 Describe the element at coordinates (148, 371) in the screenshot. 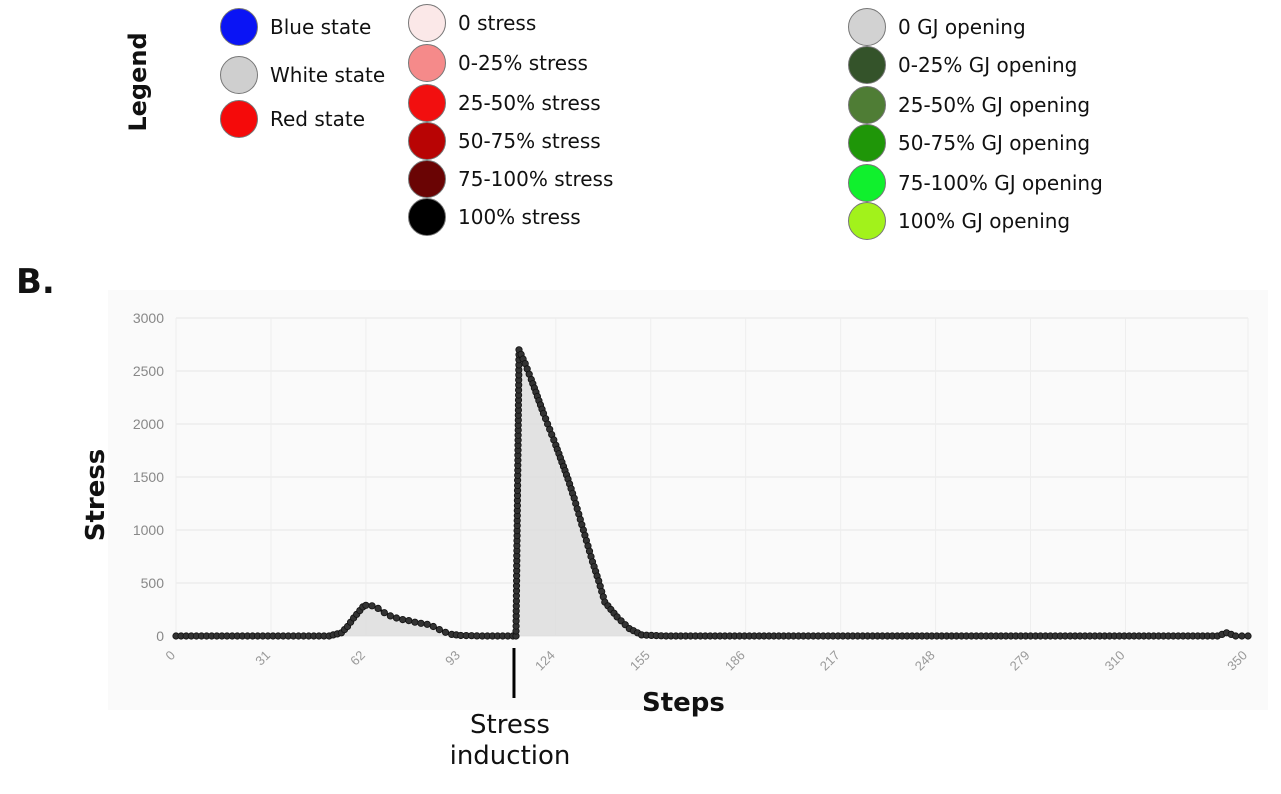

I see `y-tick-label: 2500` at that location.